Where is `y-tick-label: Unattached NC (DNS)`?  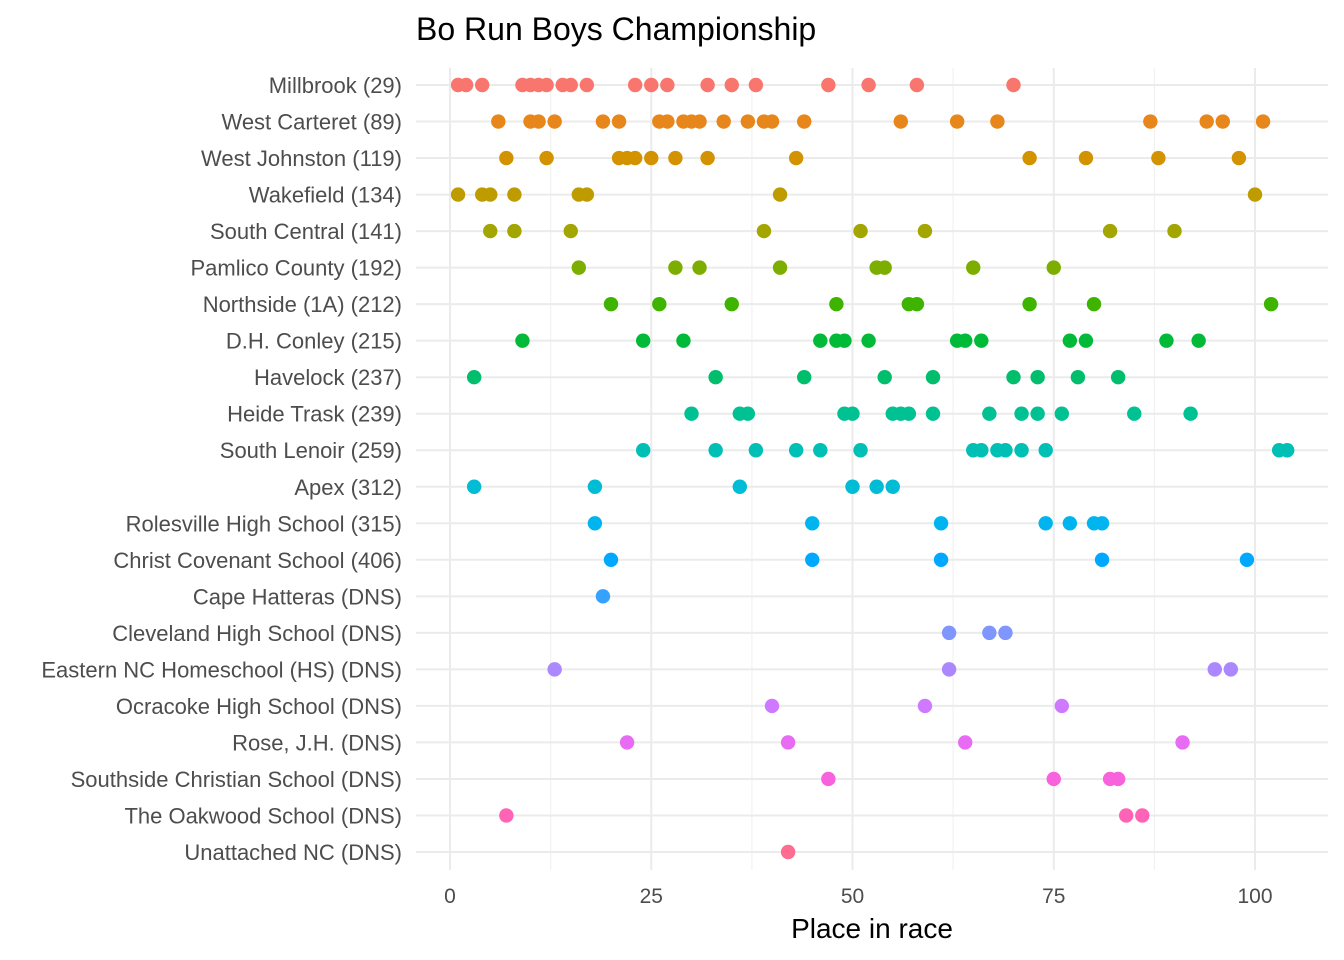
y-tick-label: Unattached NC (DNS) is located at coordinates (293, 852).